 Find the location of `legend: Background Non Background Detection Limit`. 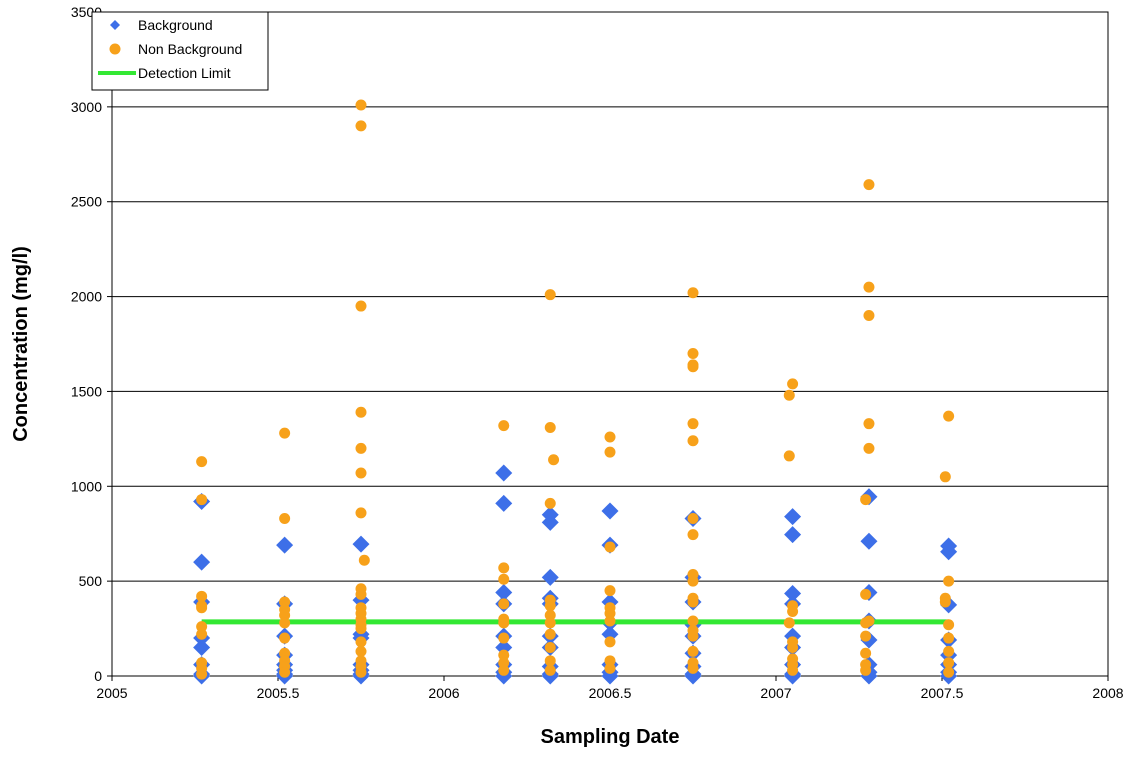

legend: Background Non Background Detection Limit is located at coordinates (180, 51).